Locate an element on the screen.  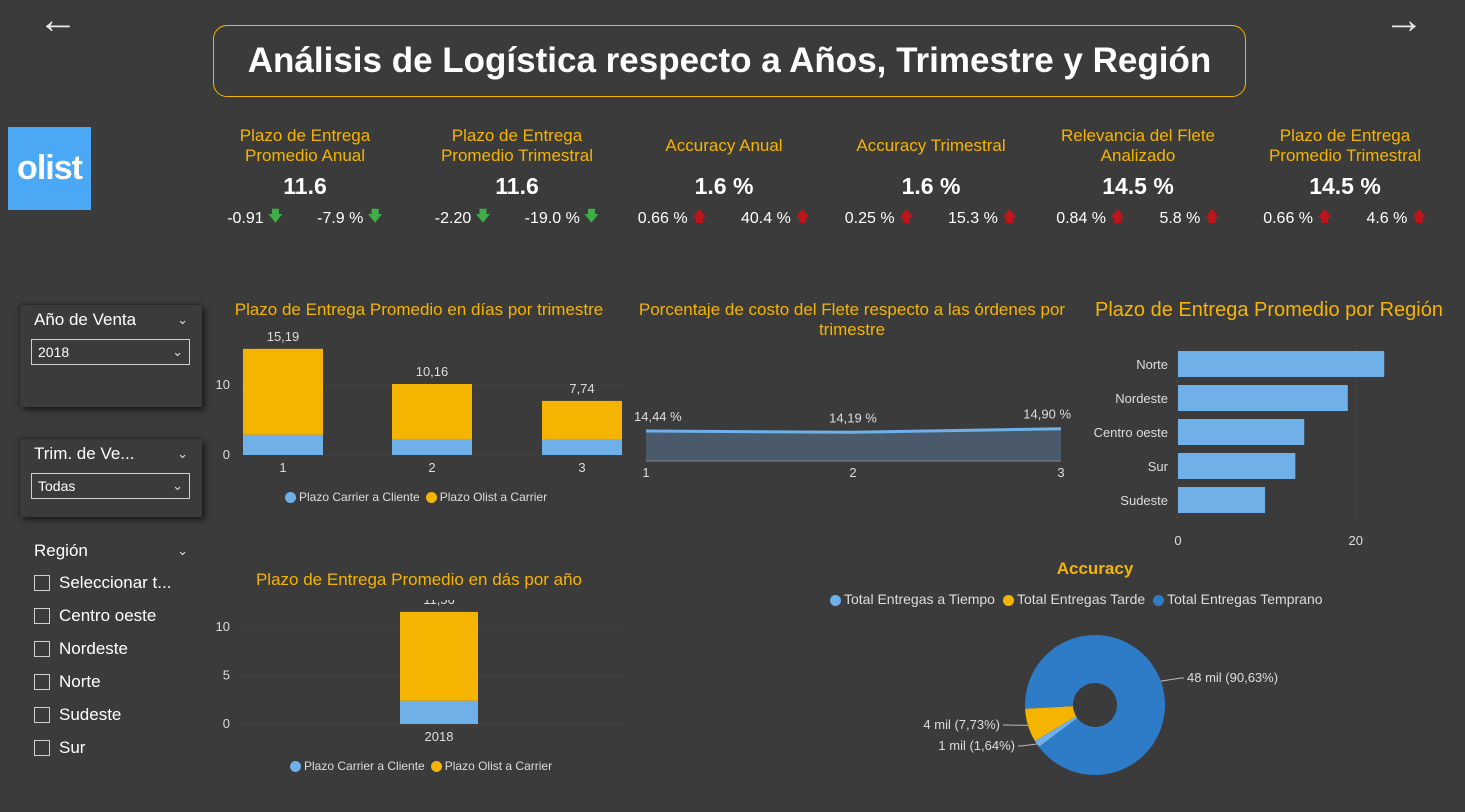
olist-logo: olist is located at coordinates (49, 168).